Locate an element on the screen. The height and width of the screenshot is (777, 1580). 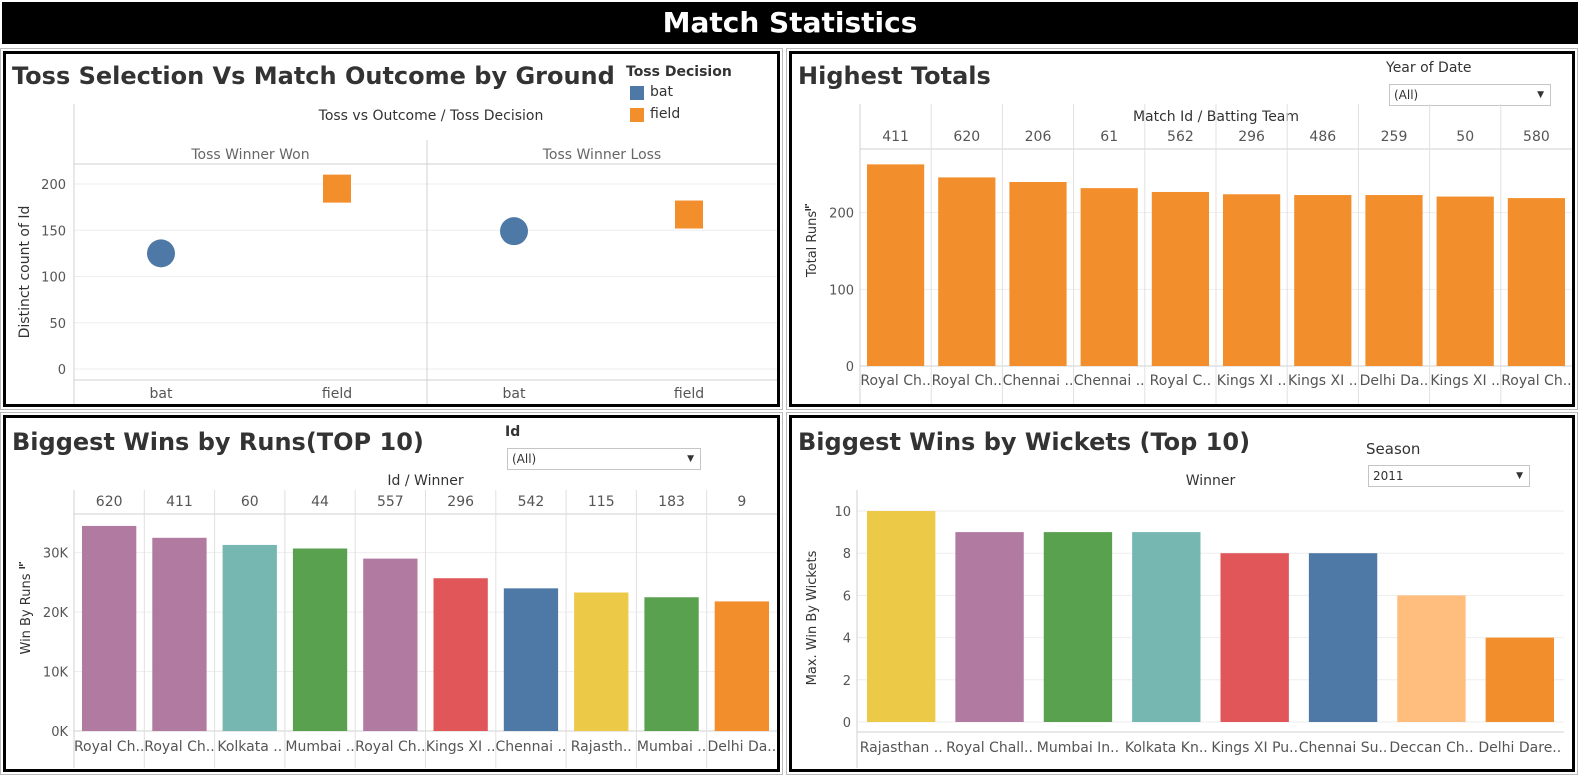
y-tick-label: 0K is located at coordinates (59, 732).